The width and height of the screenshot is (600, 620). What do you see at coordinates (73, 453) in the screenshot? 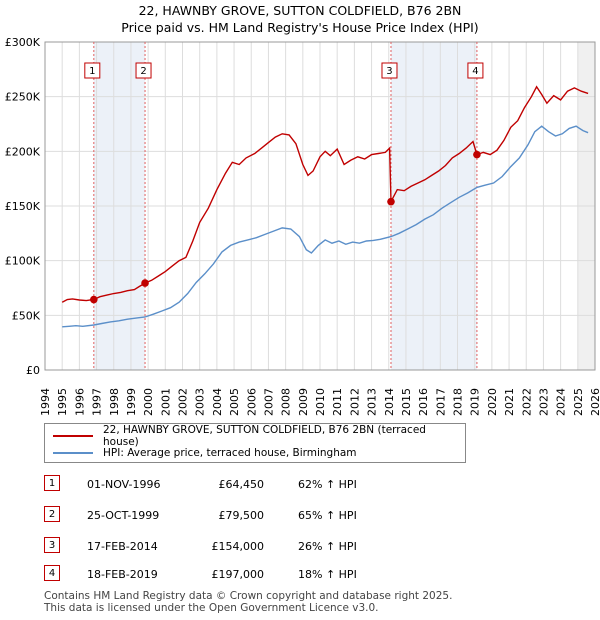
I see `legend-swatch-hpi` at bounding box center [73, 453].